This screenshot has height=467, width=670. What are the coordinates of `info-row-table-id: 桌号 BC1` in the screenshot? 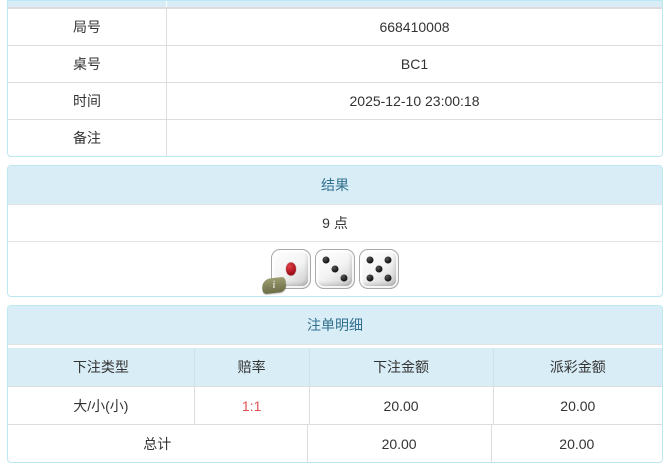 It's located at (335, 63).